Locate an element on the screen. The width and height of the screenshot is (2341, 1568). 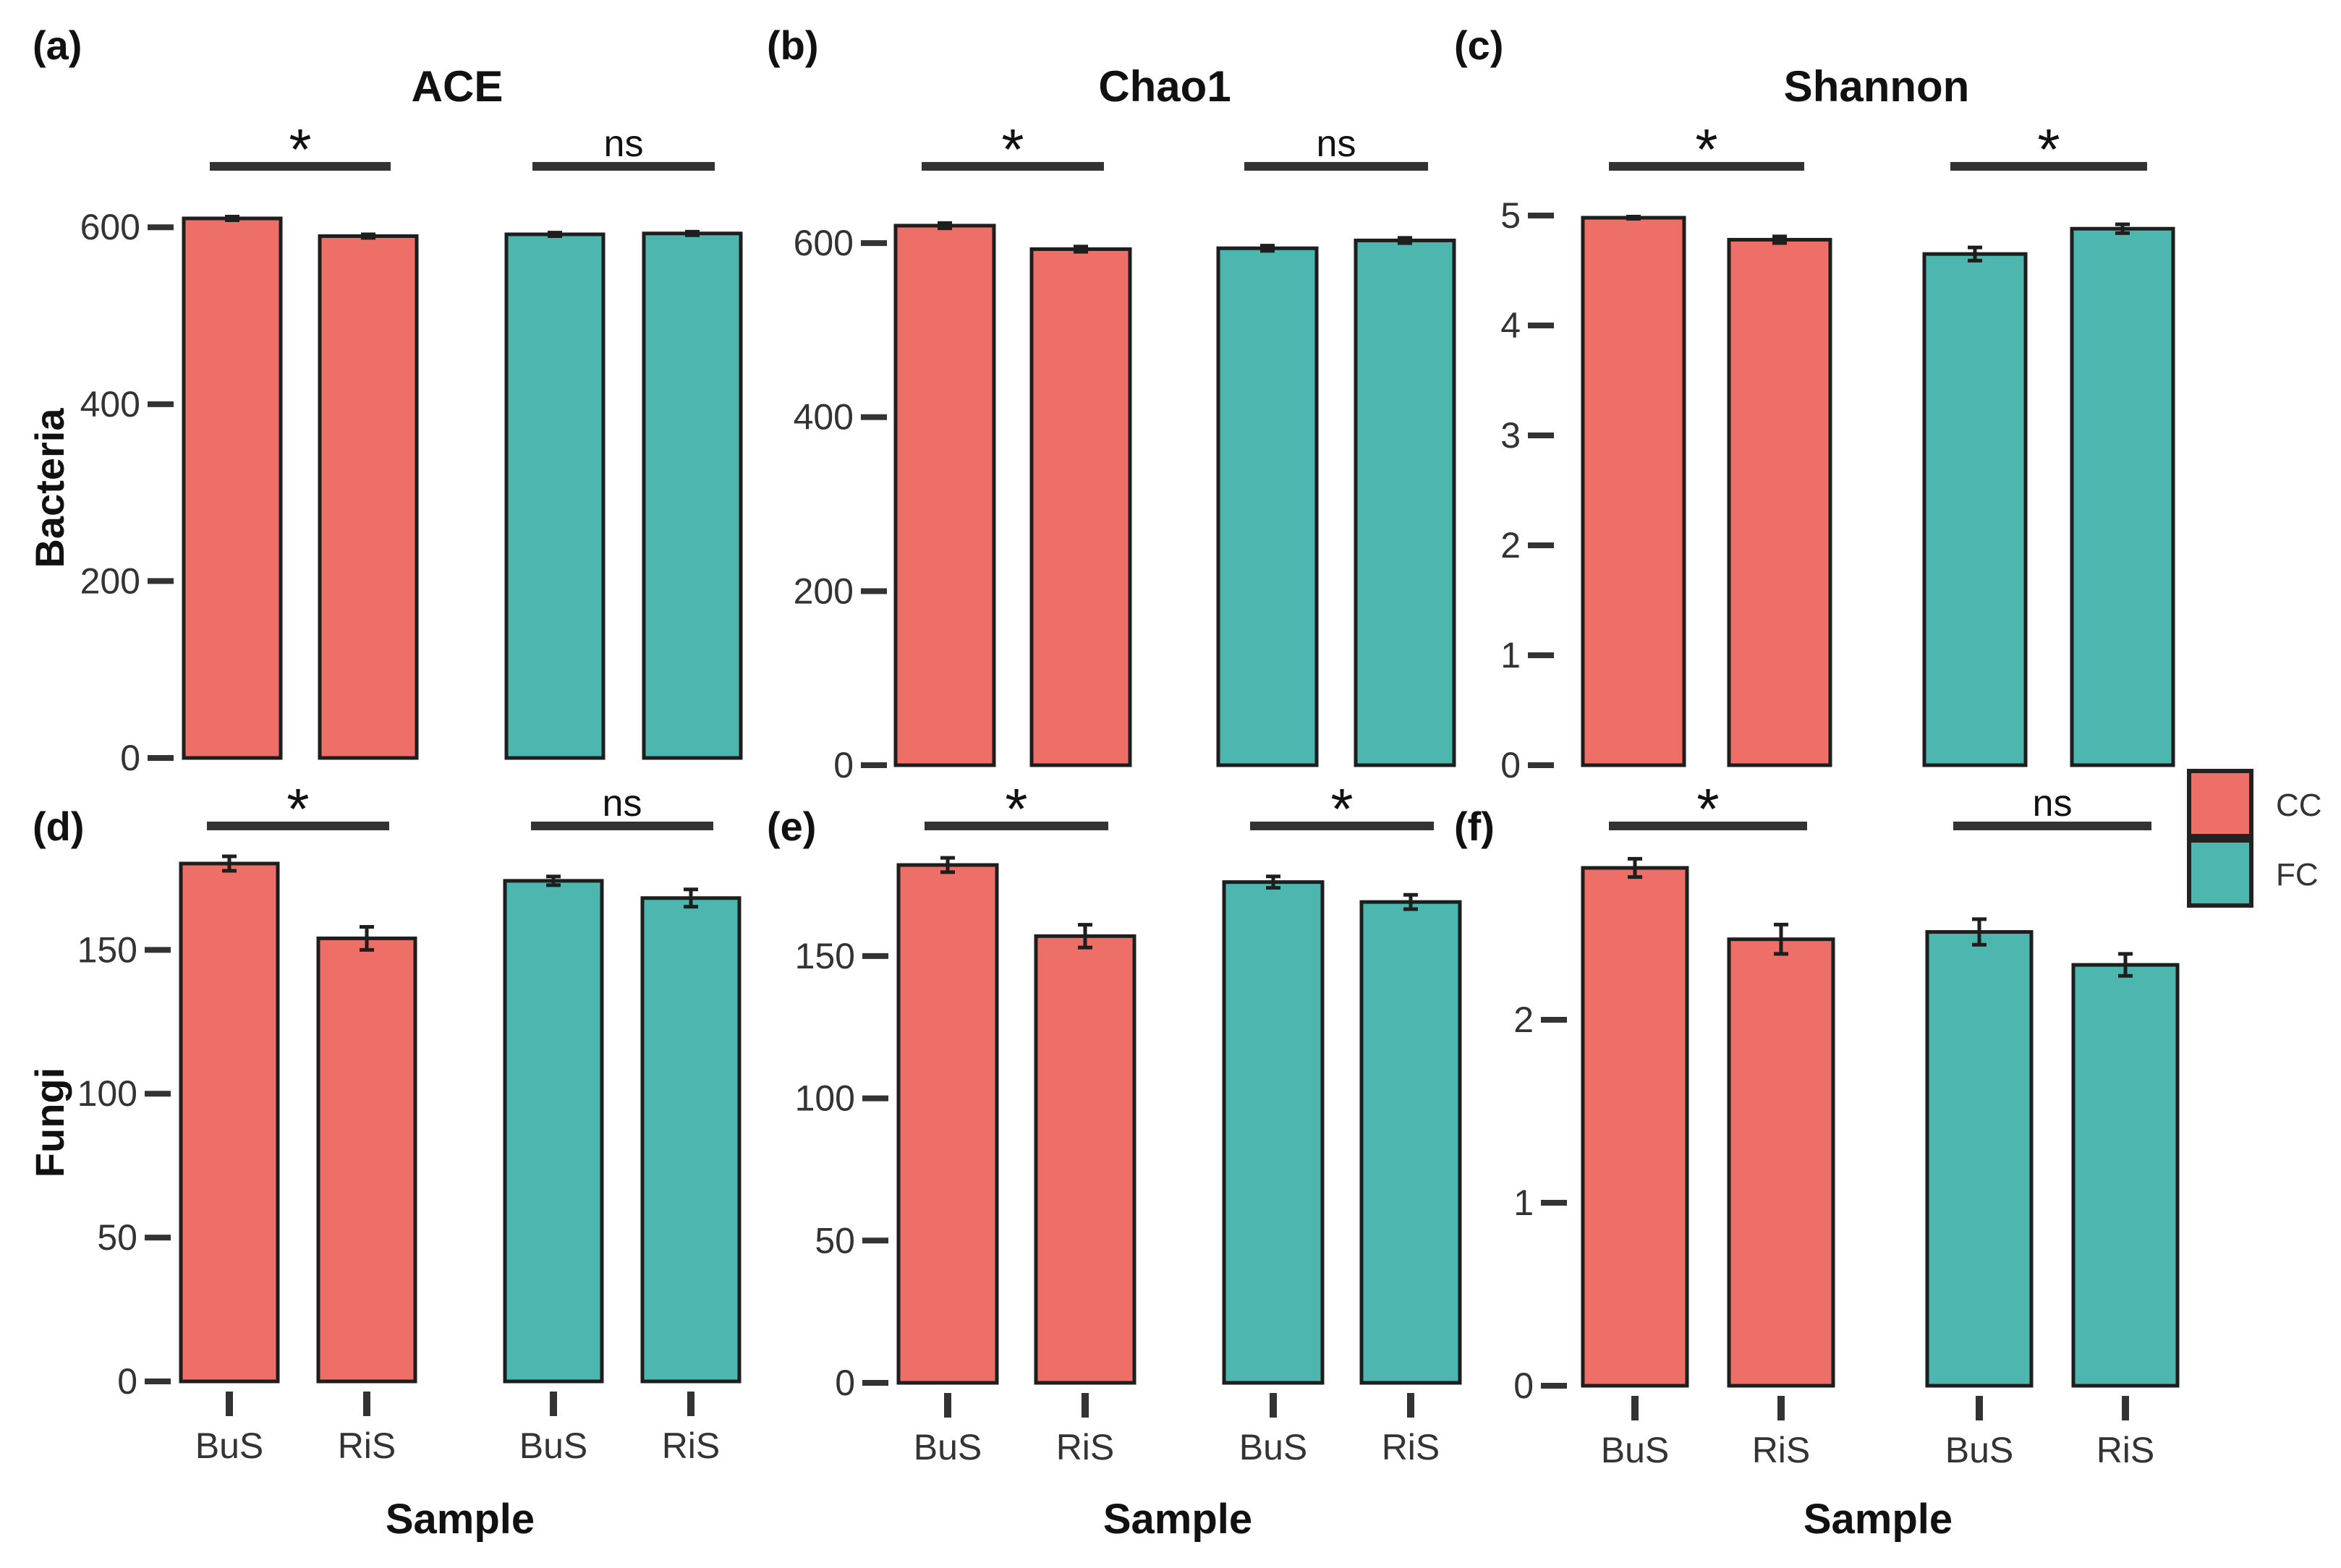
chart-panel: (a) ACE Bacteria 0 200 400 600 * ns is located at coordinates (385, 400).